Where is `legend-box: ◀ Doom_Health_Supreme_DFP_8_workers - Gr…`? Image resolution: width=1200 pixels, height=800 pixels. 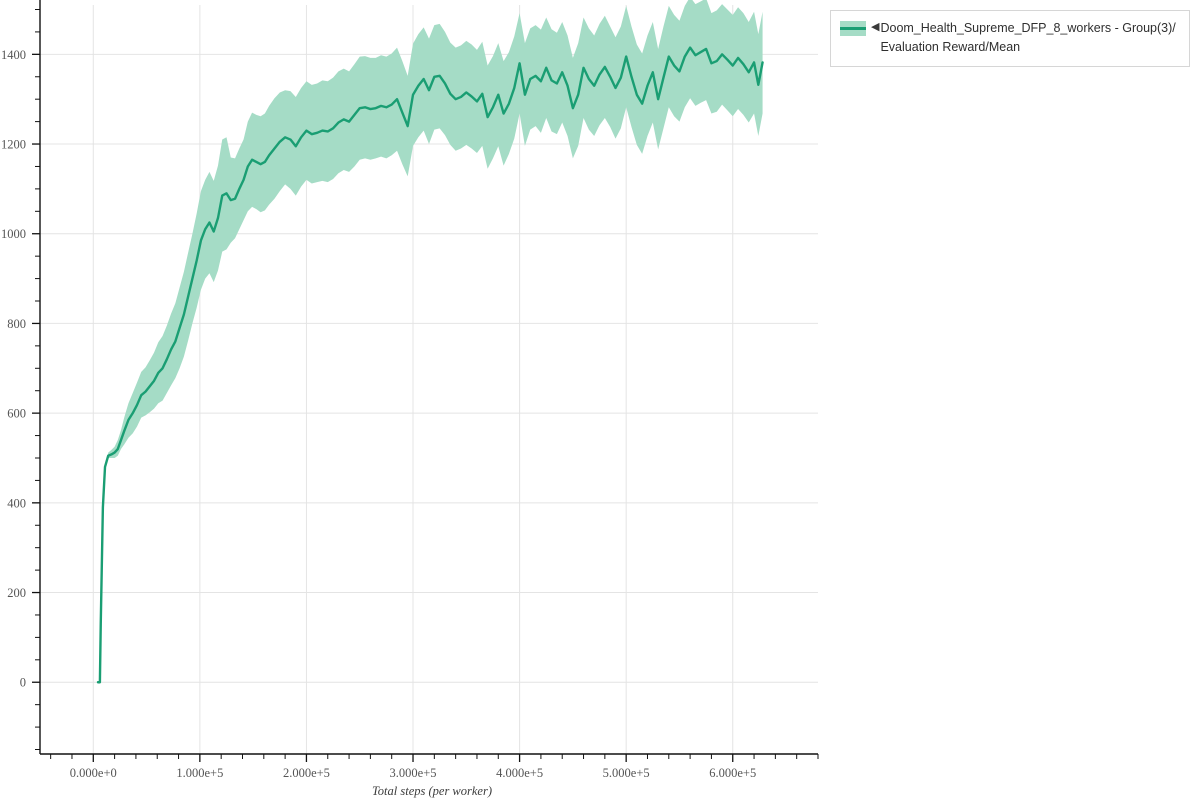
legend-box: ◀ Doom_Health_Supreme_DFP_8_workers - Gr… is located at coordinates (1010, 38).